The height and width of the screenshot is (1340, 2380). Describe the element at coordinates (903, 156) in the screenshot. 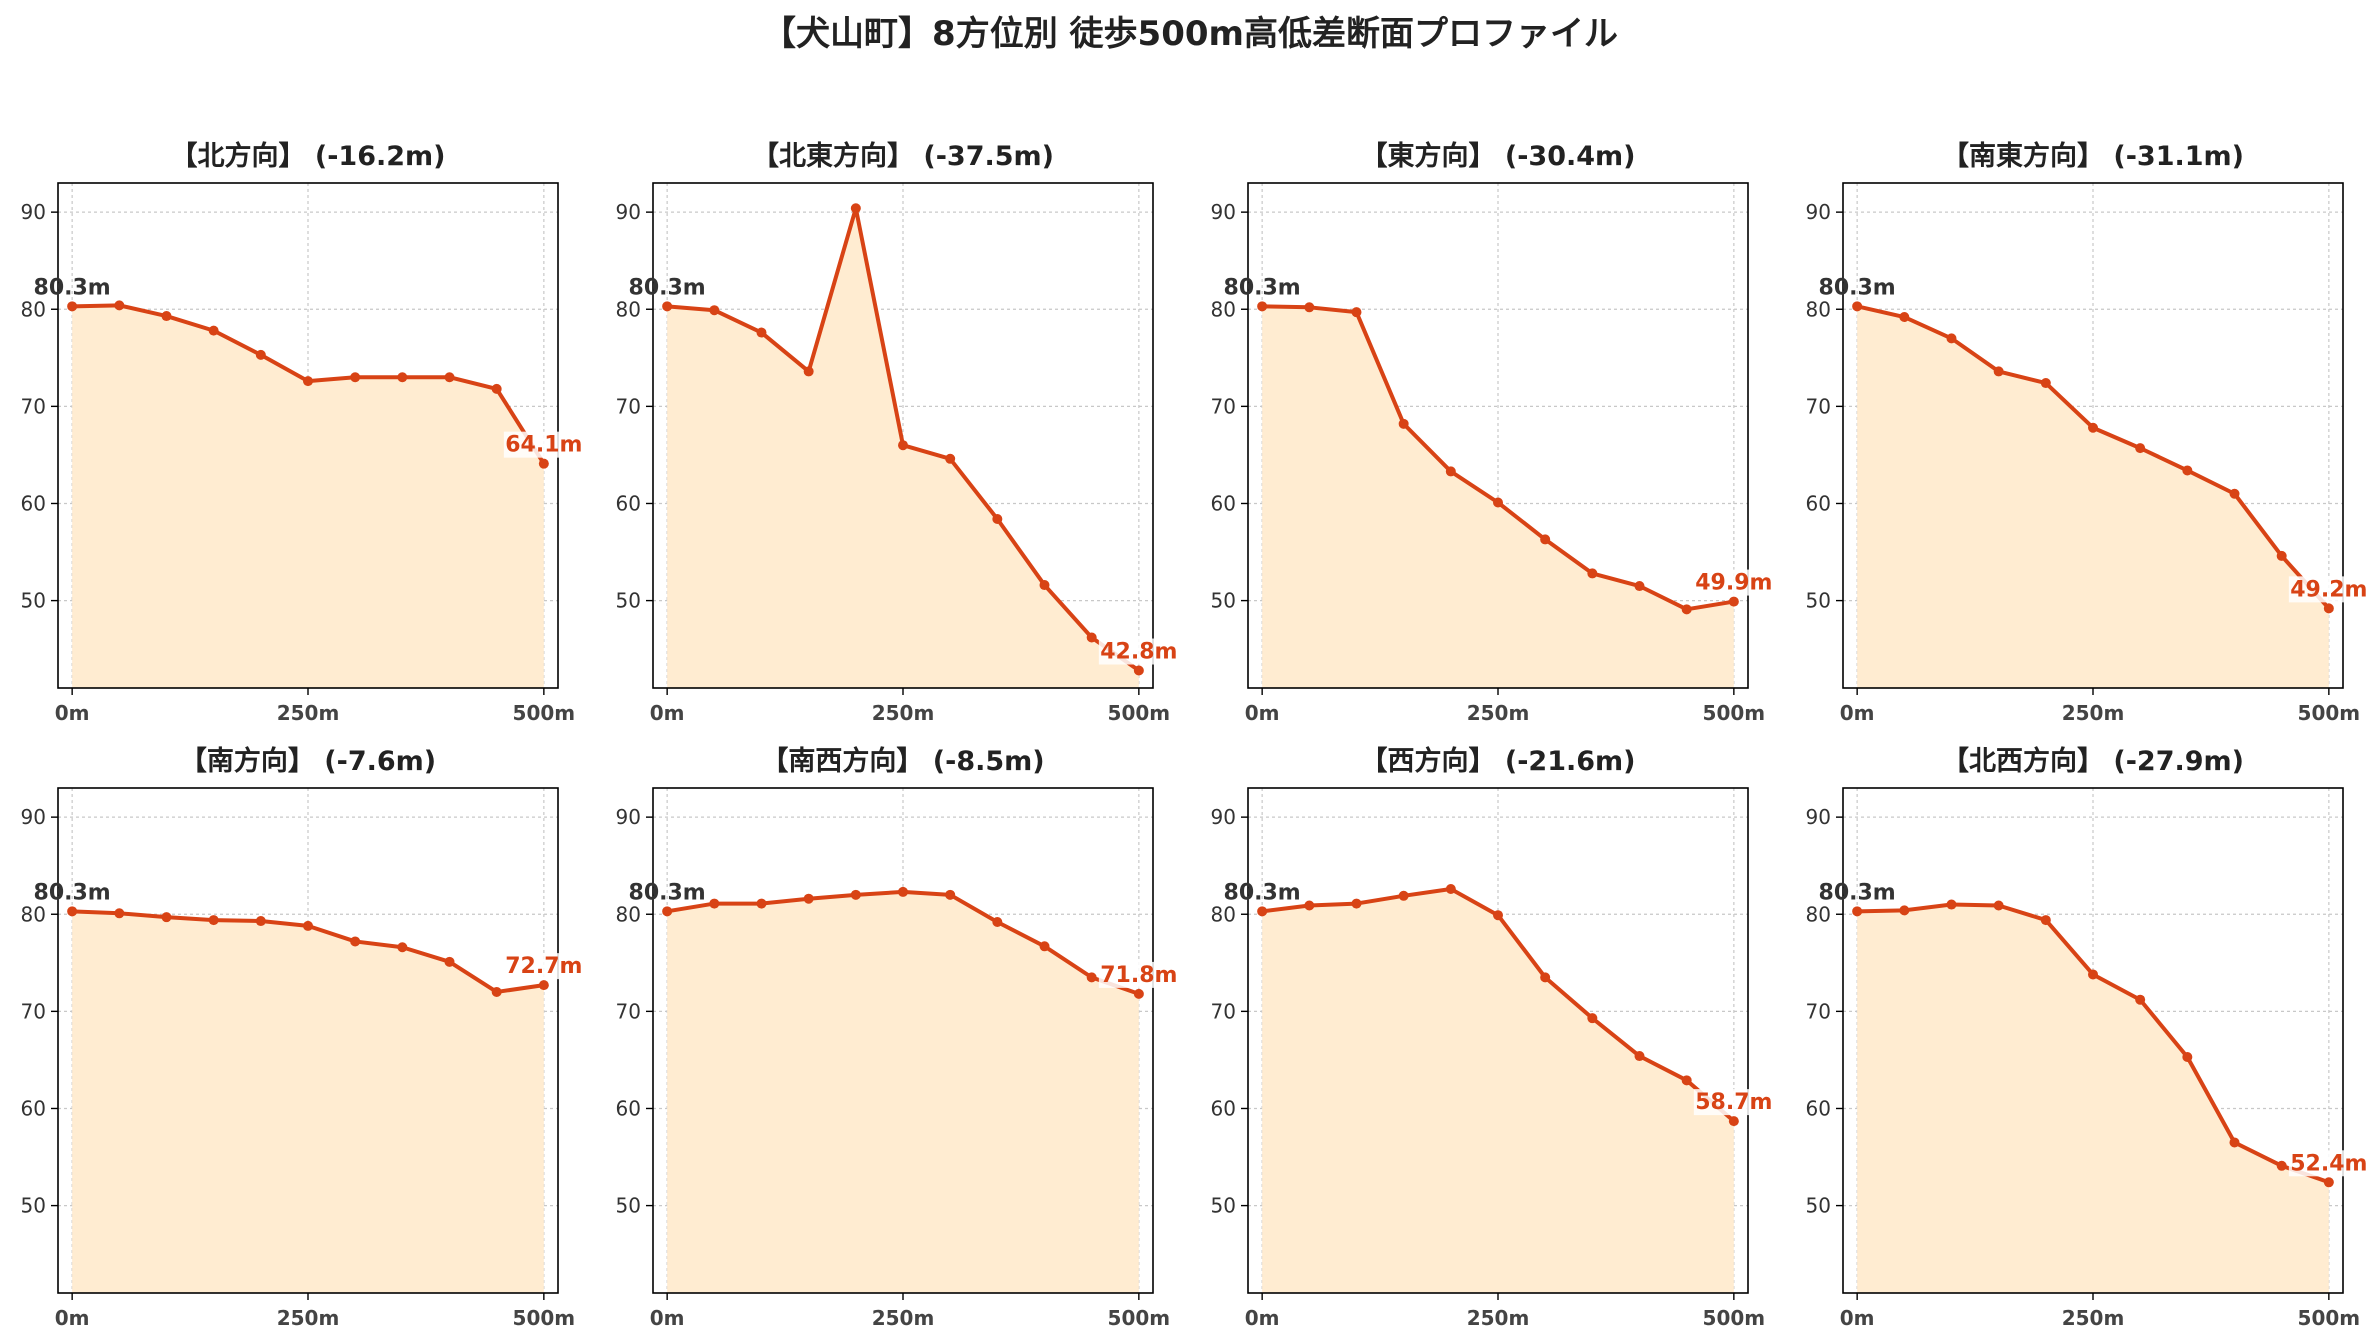

I see `panel-title: 【北東方向】 (-37.5m)` at that location.